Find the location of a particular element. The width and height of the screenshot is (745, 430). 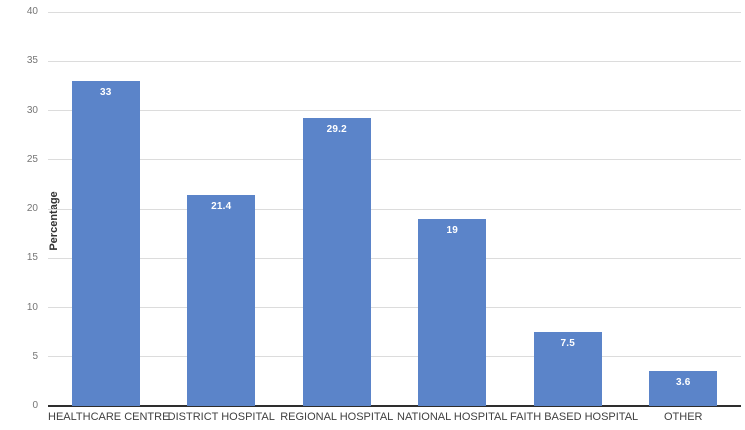

x-axis-label: HEALTHCARE CENTRE is located at coordinates (109, 417).